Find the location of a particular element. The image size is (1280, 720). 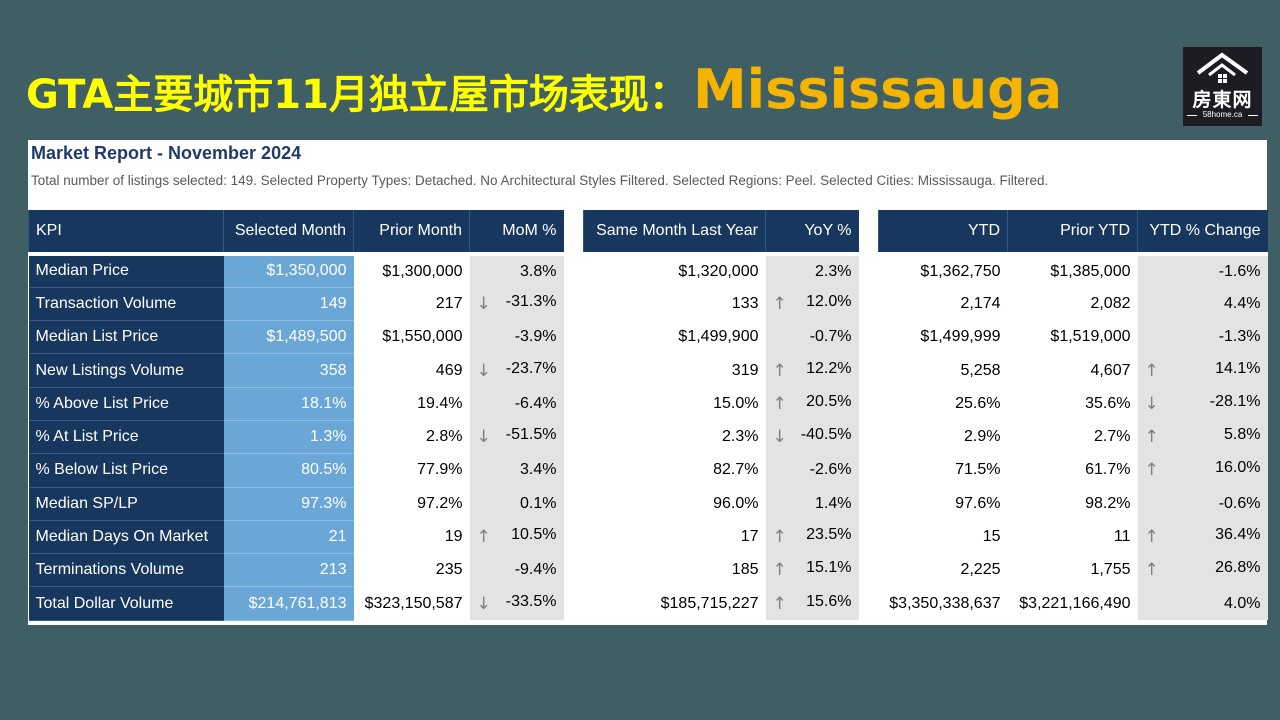

kpi-label: Terminations Volume is located at coordinates (126, 570).